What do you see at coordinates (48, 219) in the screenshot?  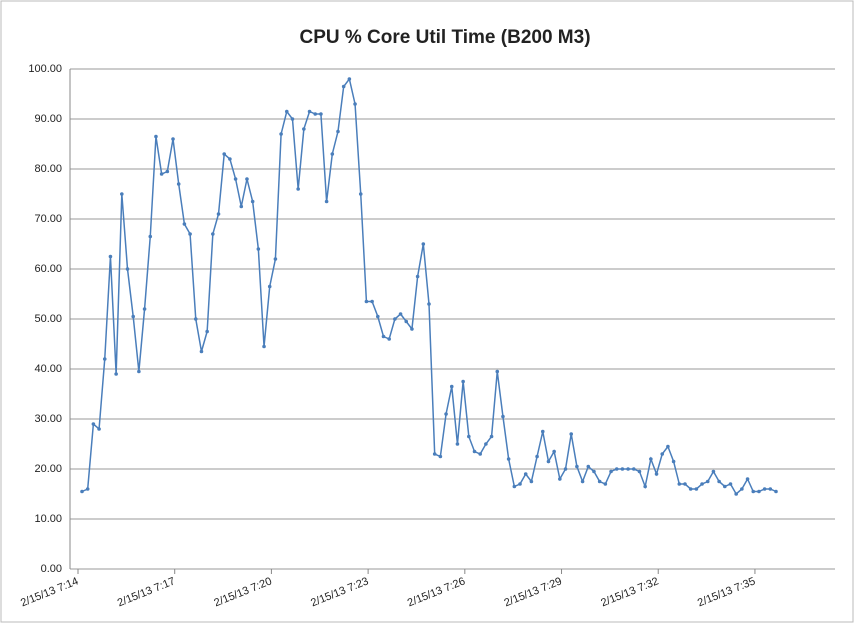 I see `y-tick-label: 70.00` at bounding box center [48, 219].